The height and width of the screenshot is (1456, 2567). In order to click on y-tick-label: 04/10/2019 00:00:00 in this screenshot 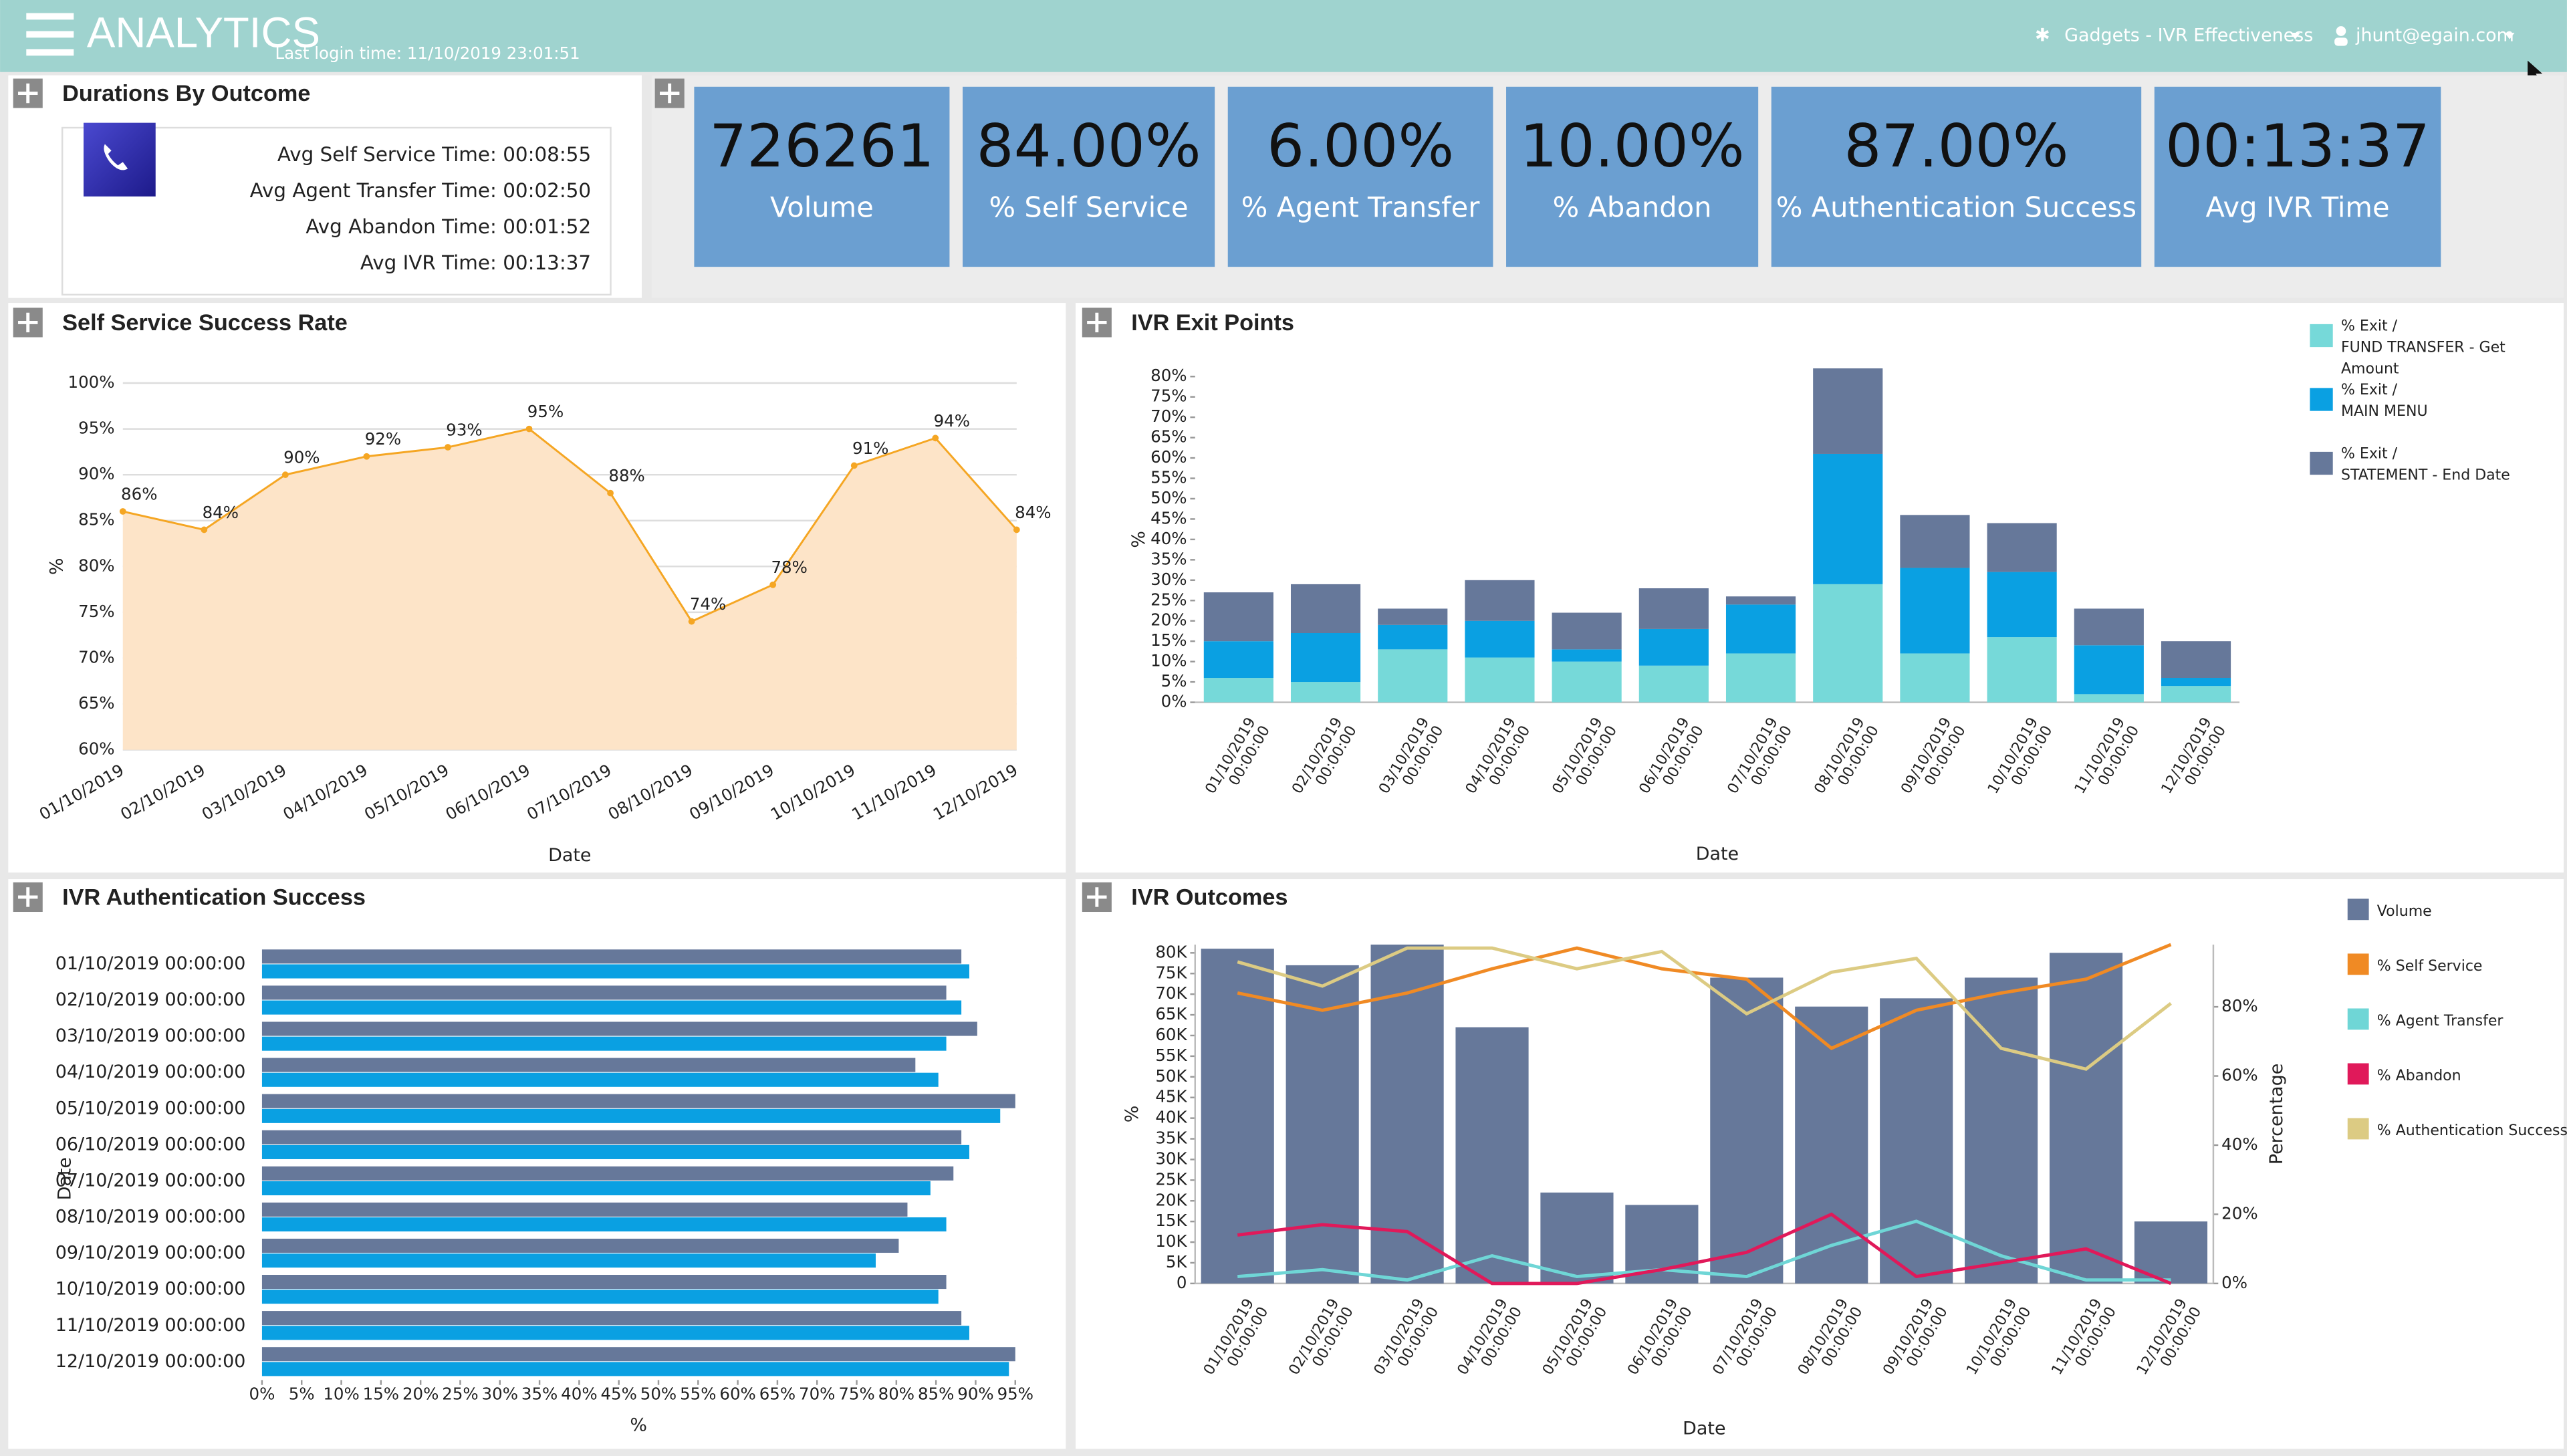, I will do `click(150, 1072)`.